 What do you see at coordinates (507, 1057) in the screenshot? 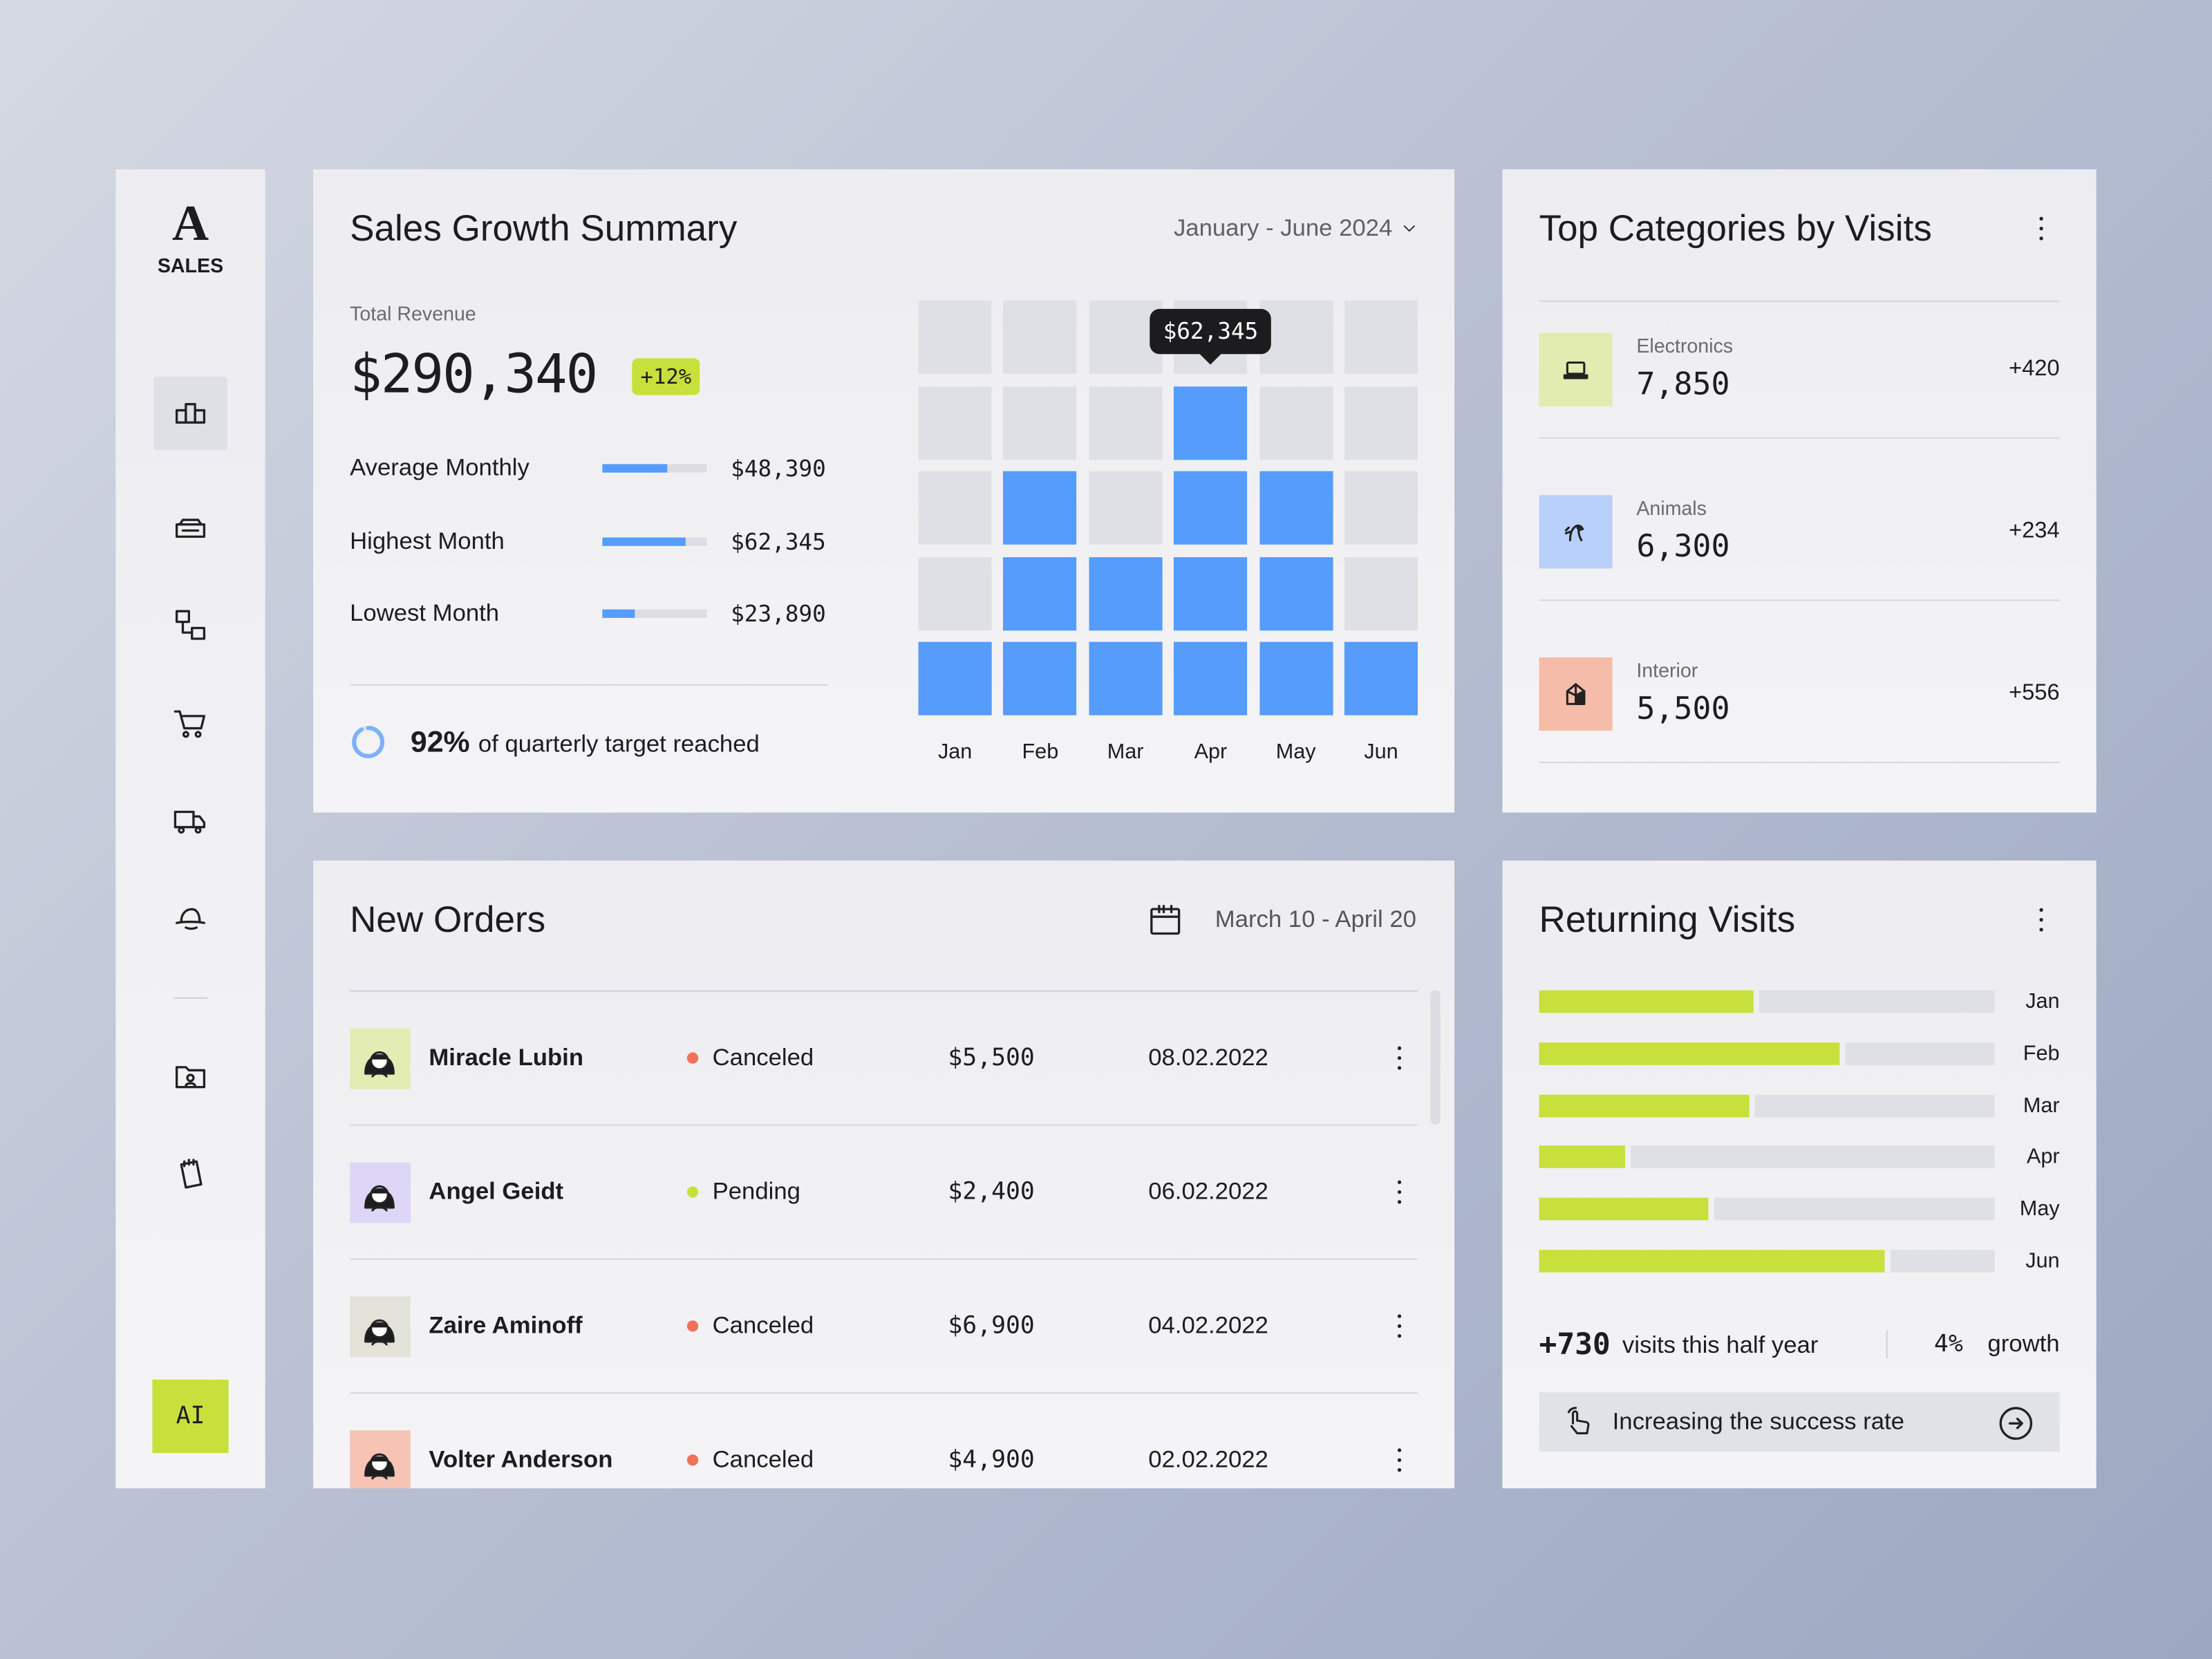
I see `customer-name: Miracle Lubin` at bounding box center [507, 1057].